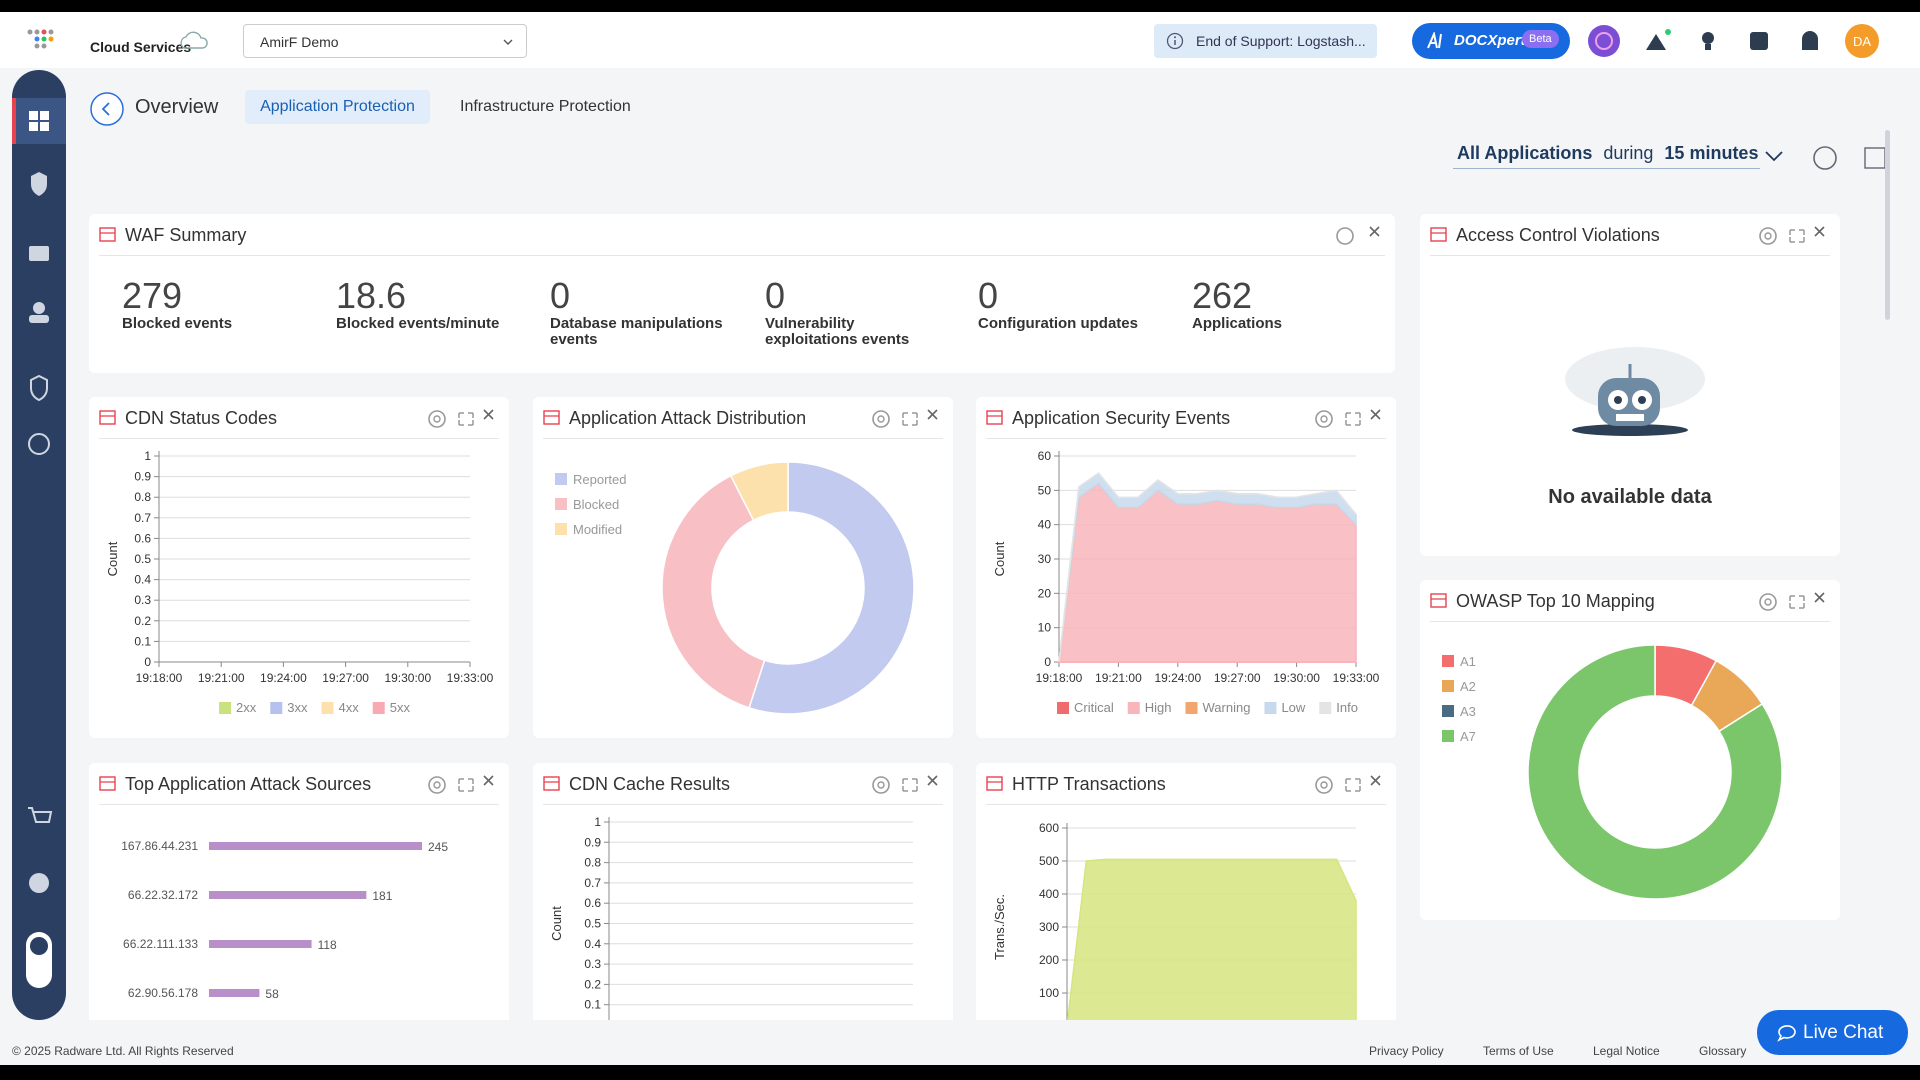 This screenshot has height=1080, width=1920. Describe the element at coordinates (160, 944) in the screenshot. I see `bar-label: 66.22.111.133` at that location.